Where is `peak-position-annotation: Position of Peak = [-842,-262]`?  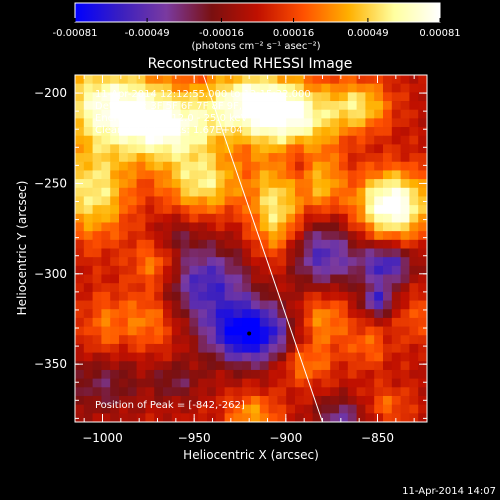
peak-position-annotation: Position of Peak = [-842,-262] is located at coordinates (170, 405).